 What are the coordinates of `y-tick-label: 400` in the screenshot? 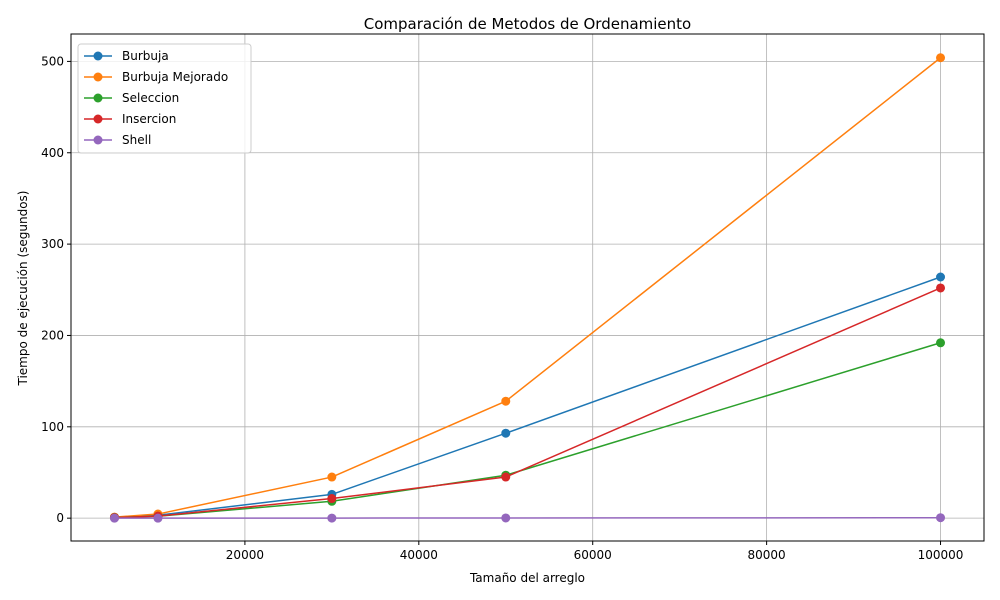 It's located at (52, 153).